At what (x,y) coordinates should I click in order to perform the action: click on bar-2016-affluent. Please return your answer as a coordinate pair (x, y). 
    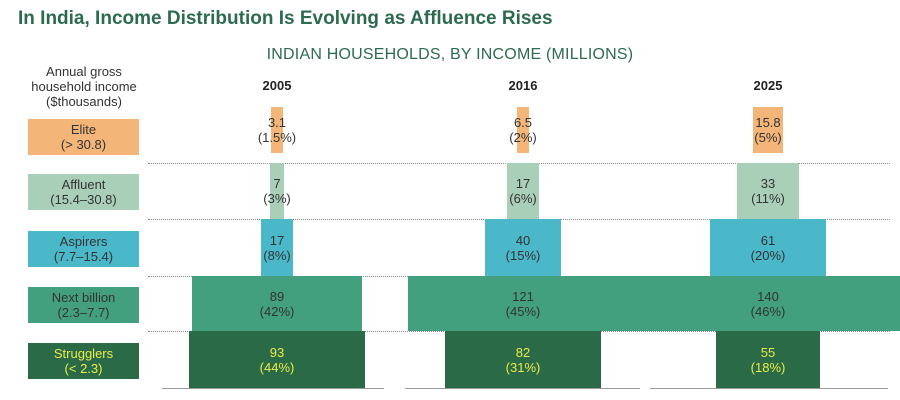
    Looking at the image, I should click on (523, 191).